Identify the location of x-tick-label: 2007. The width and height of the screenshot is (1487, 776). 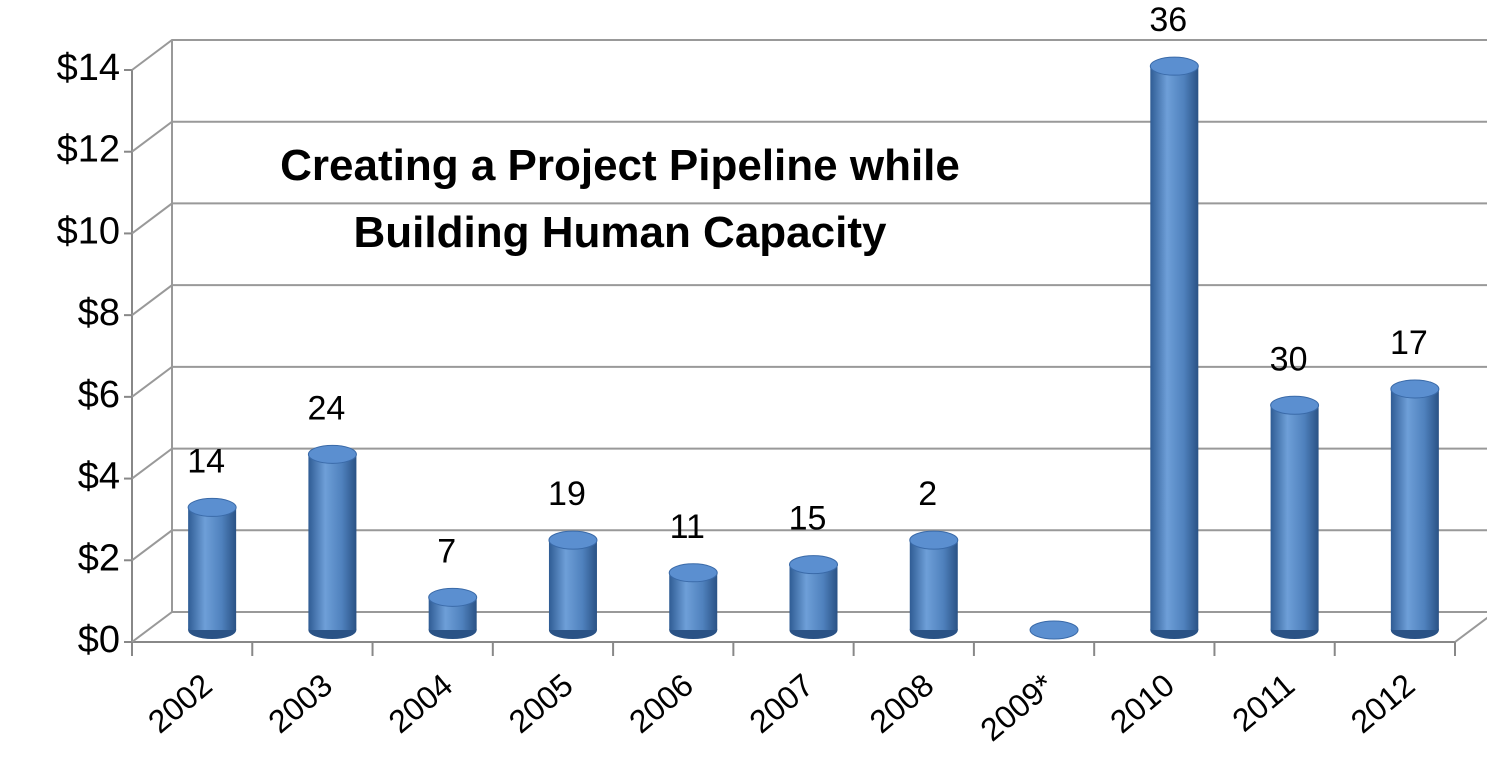
(781, 703).